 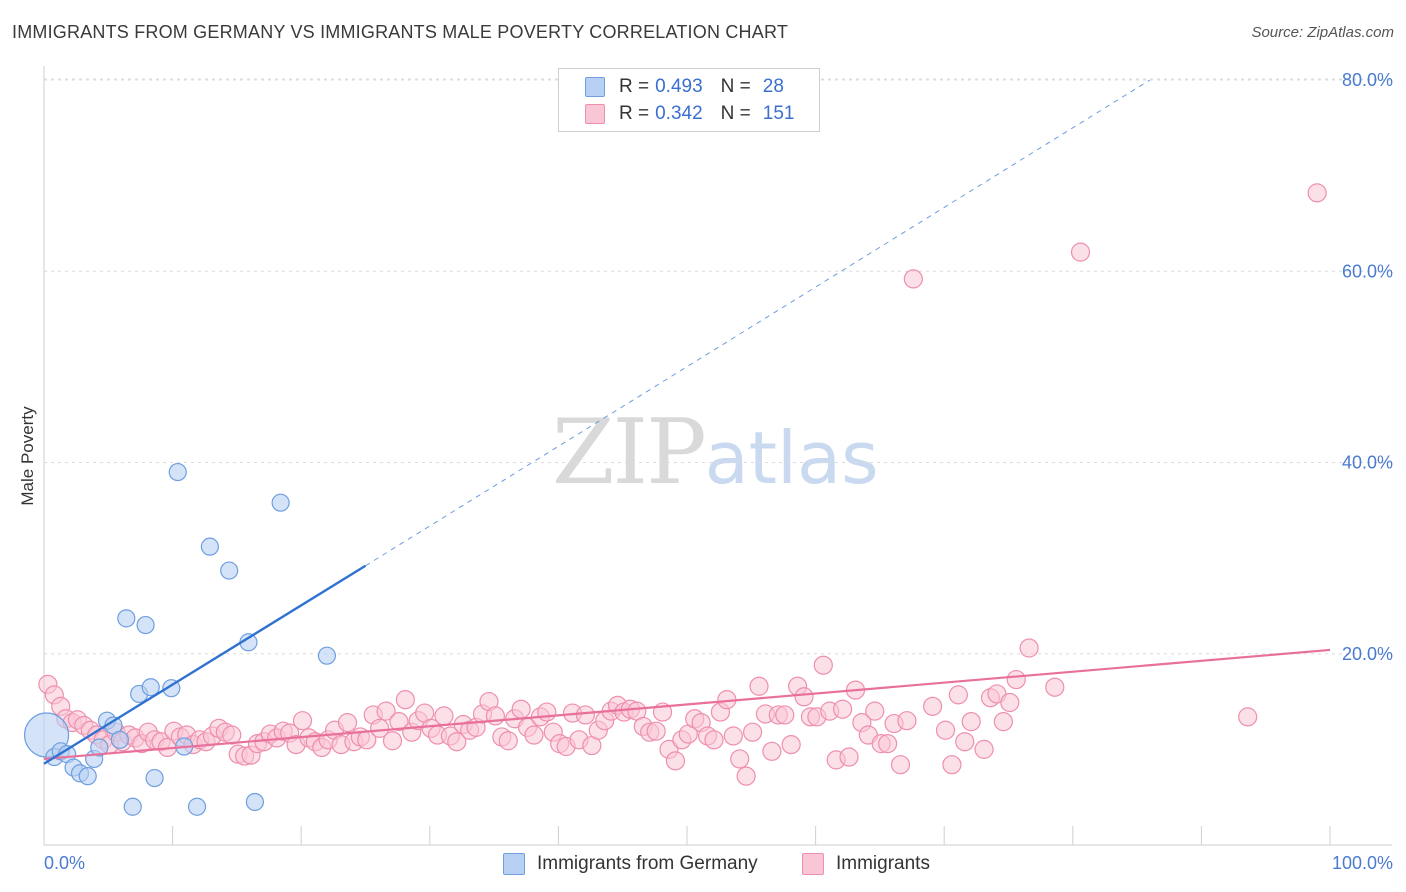 What do you see at coordinates (687, 704) in the screenshot?
I see `trendline-immigrants` at bounding box center [687, 704].